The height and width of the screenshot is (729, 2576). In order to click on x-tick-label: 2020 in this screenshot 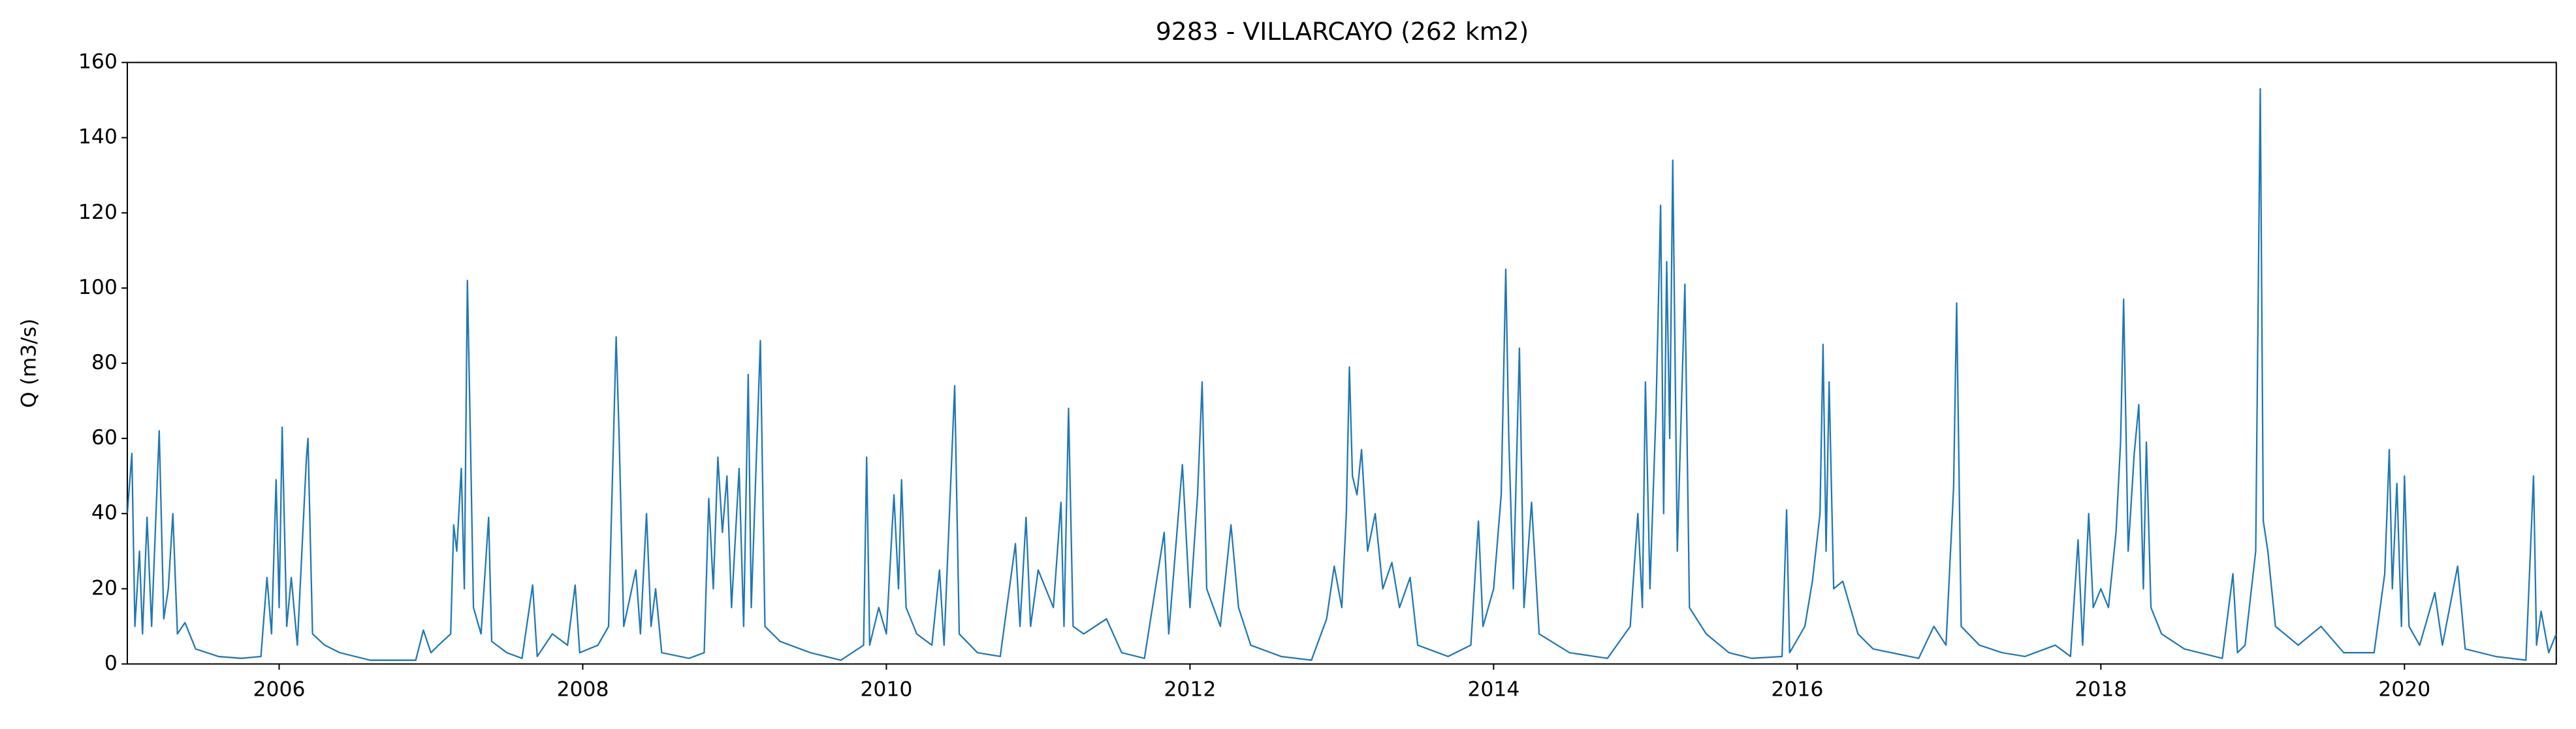, I will do `click(2404, 690)`.